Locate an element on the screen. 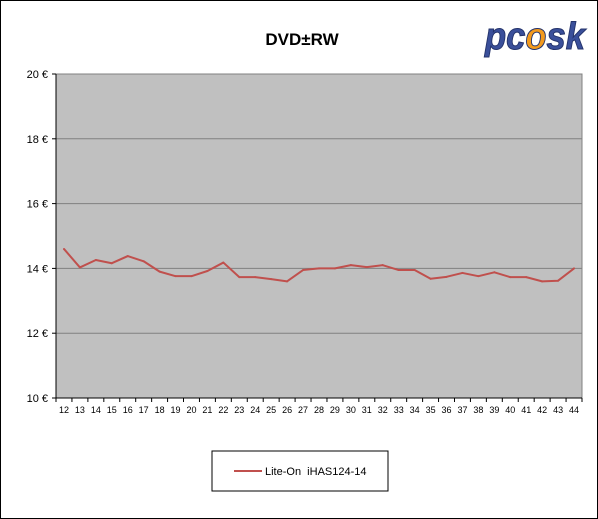 The height and width of the screenshot is (519, 598). x-tick-label: 24 is located at coordinates (255, 410).